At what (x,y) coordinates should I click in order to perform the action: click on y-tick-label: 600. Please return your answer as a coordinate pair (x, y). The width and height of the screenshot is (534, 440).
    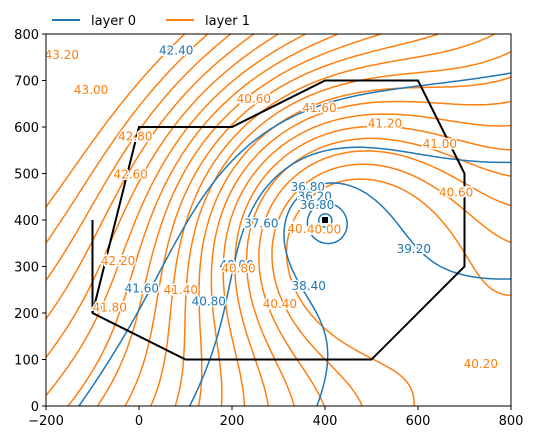
    Looking at the image, I should click on (26, 128).